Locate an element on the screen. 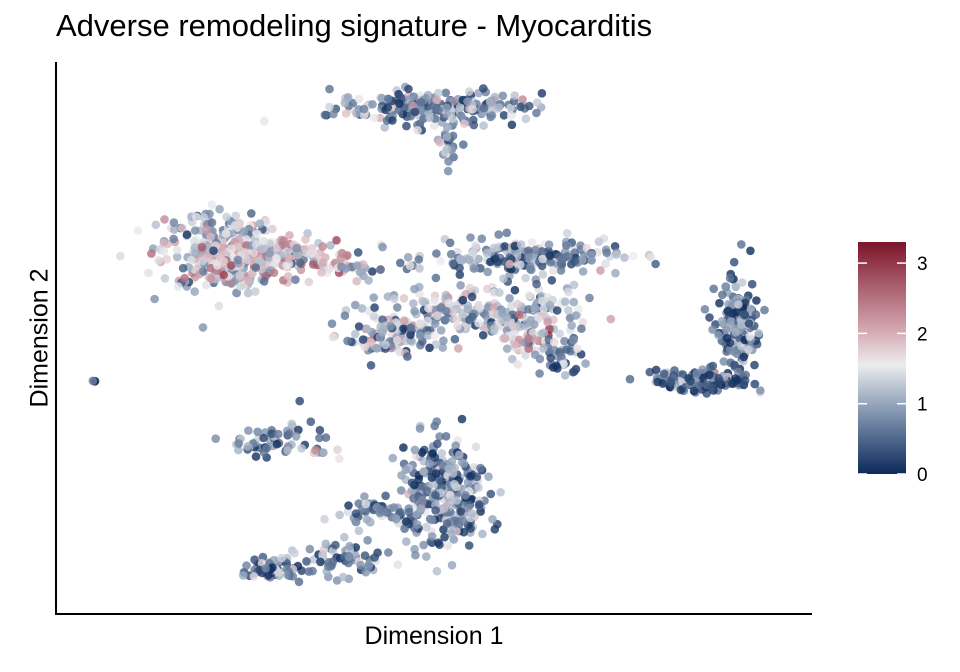 This screenshot has height=672, width=960. colorbar-tick-label: 2 is located at coordinates (922, 334).